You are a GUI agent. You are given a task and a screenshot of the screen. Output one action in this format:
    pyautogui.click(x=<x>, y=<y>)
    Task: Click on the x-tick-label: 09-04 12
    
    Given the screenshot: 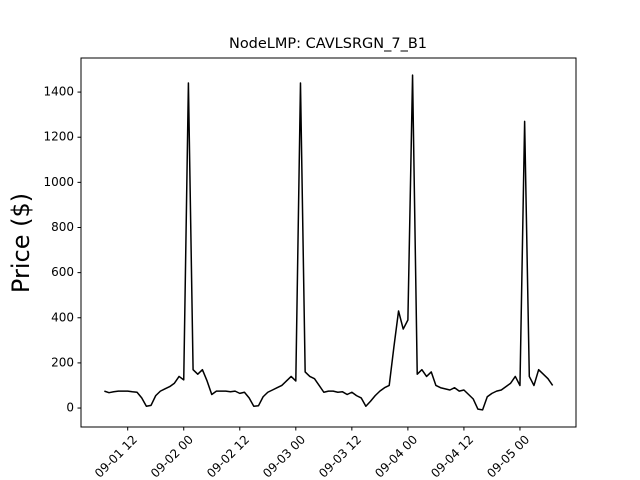 What is the action you would take?
    pyautogui.click(x=452, y=456)
    